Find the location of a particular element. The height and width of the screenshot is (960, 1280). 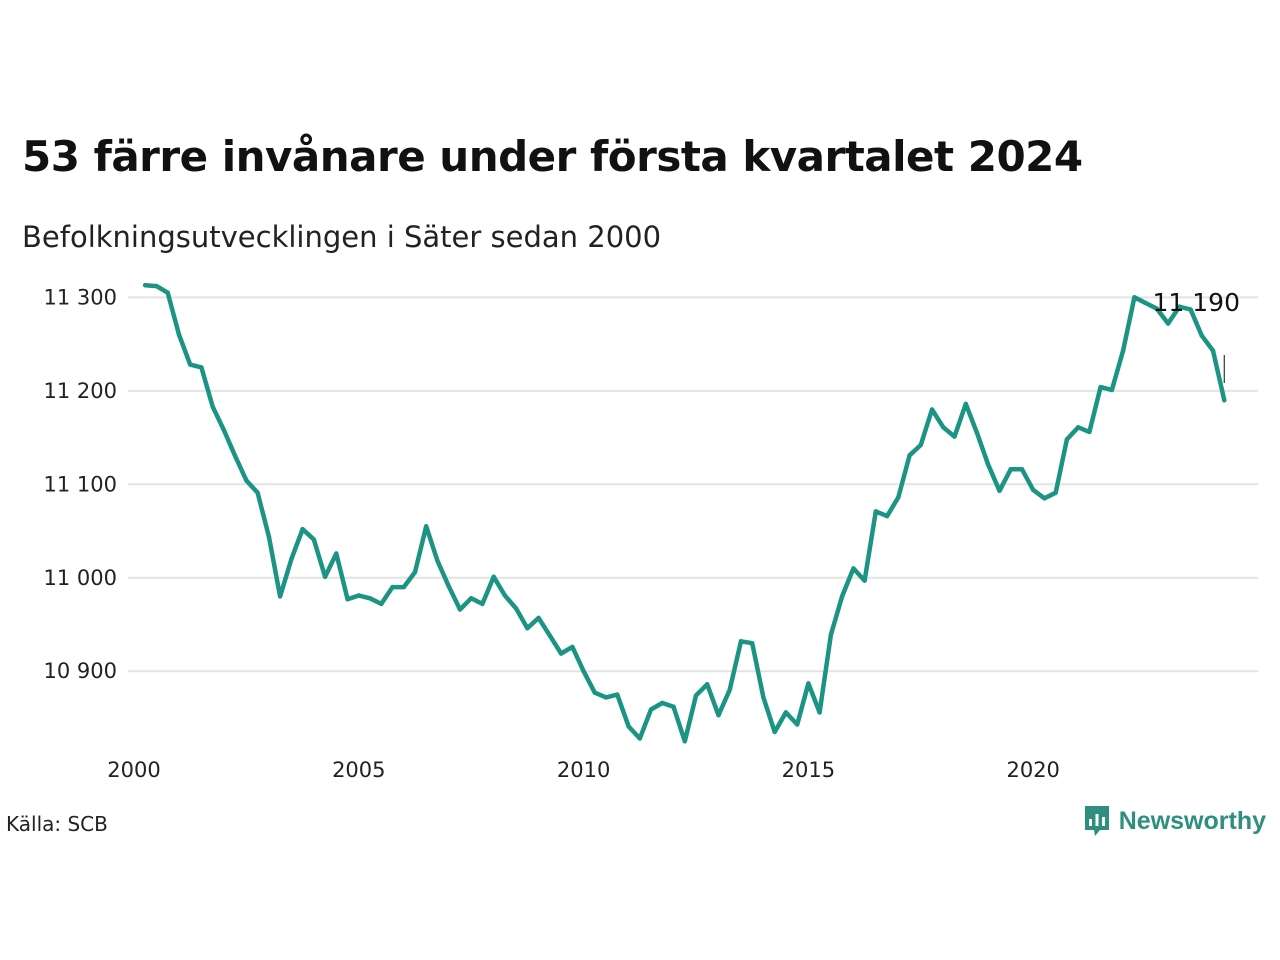

x-axis-ticks: 2000 2005 2010 2015 2020 is located at coordinates (583, 770).